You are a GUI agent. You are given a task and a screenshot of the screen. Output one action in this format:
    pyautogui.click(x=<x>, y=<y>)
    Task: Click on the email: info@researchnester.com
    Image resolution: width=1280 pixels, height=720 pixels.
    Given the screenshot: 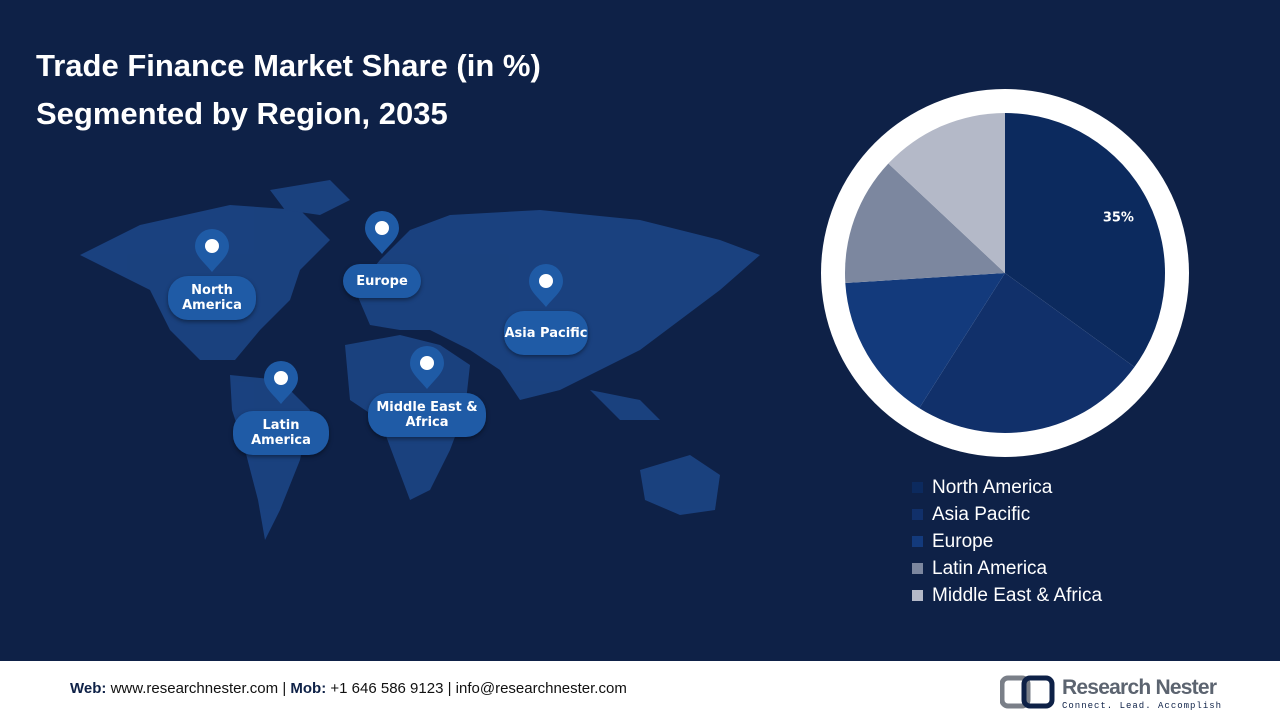 What is the action you would take?
    pyautogui.click(x=541, y=688)
    